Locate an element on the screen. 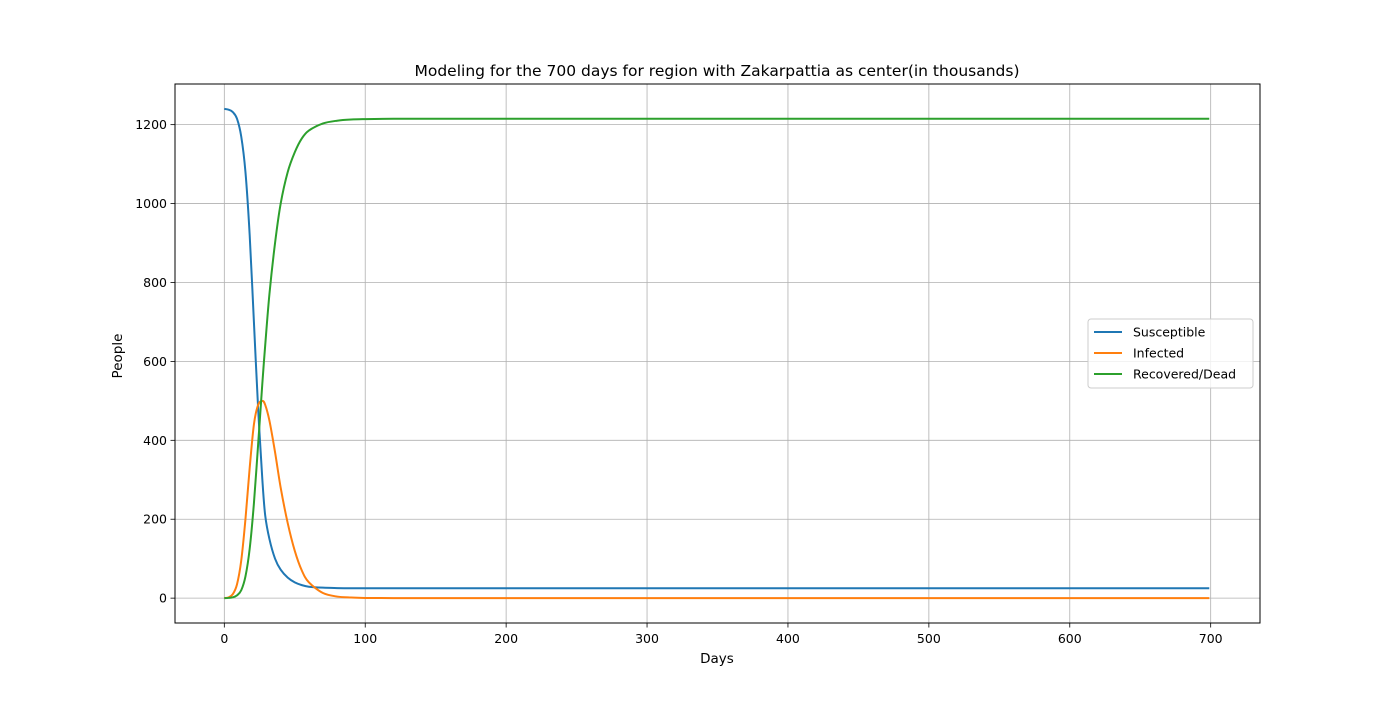 The width and height of the screenshot is (1400, 704). x-tick-label: 400 is located at coordinates (788, 638).